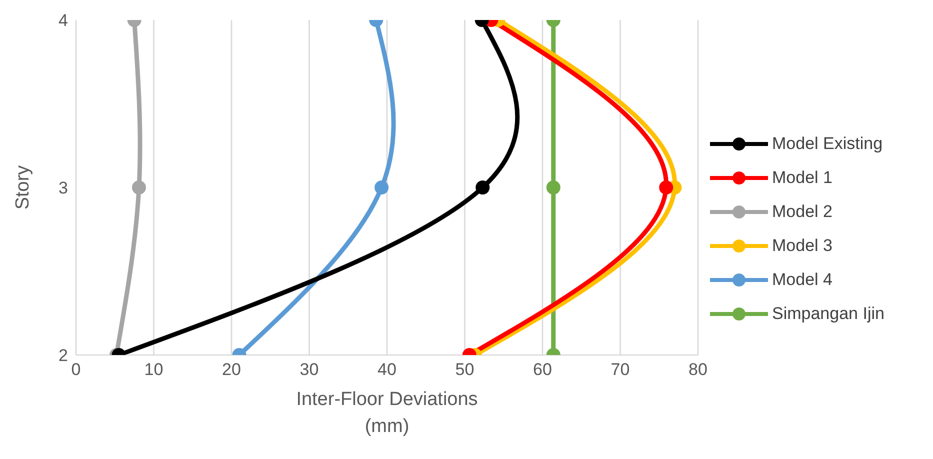 The image size is (933, 459). I want to click on x-tick-label: 50, so click(464, 370).